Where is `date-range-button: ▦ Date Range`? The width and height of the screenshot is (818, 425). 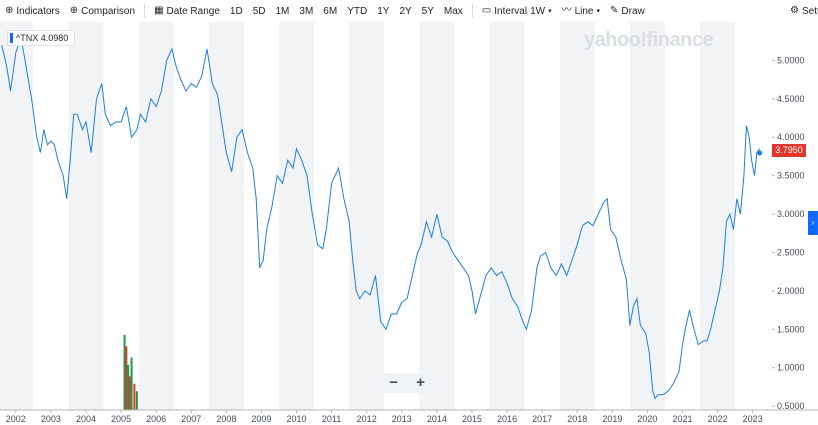
date-range-button: ▦ Date Range is located at coordinates (187, 11).